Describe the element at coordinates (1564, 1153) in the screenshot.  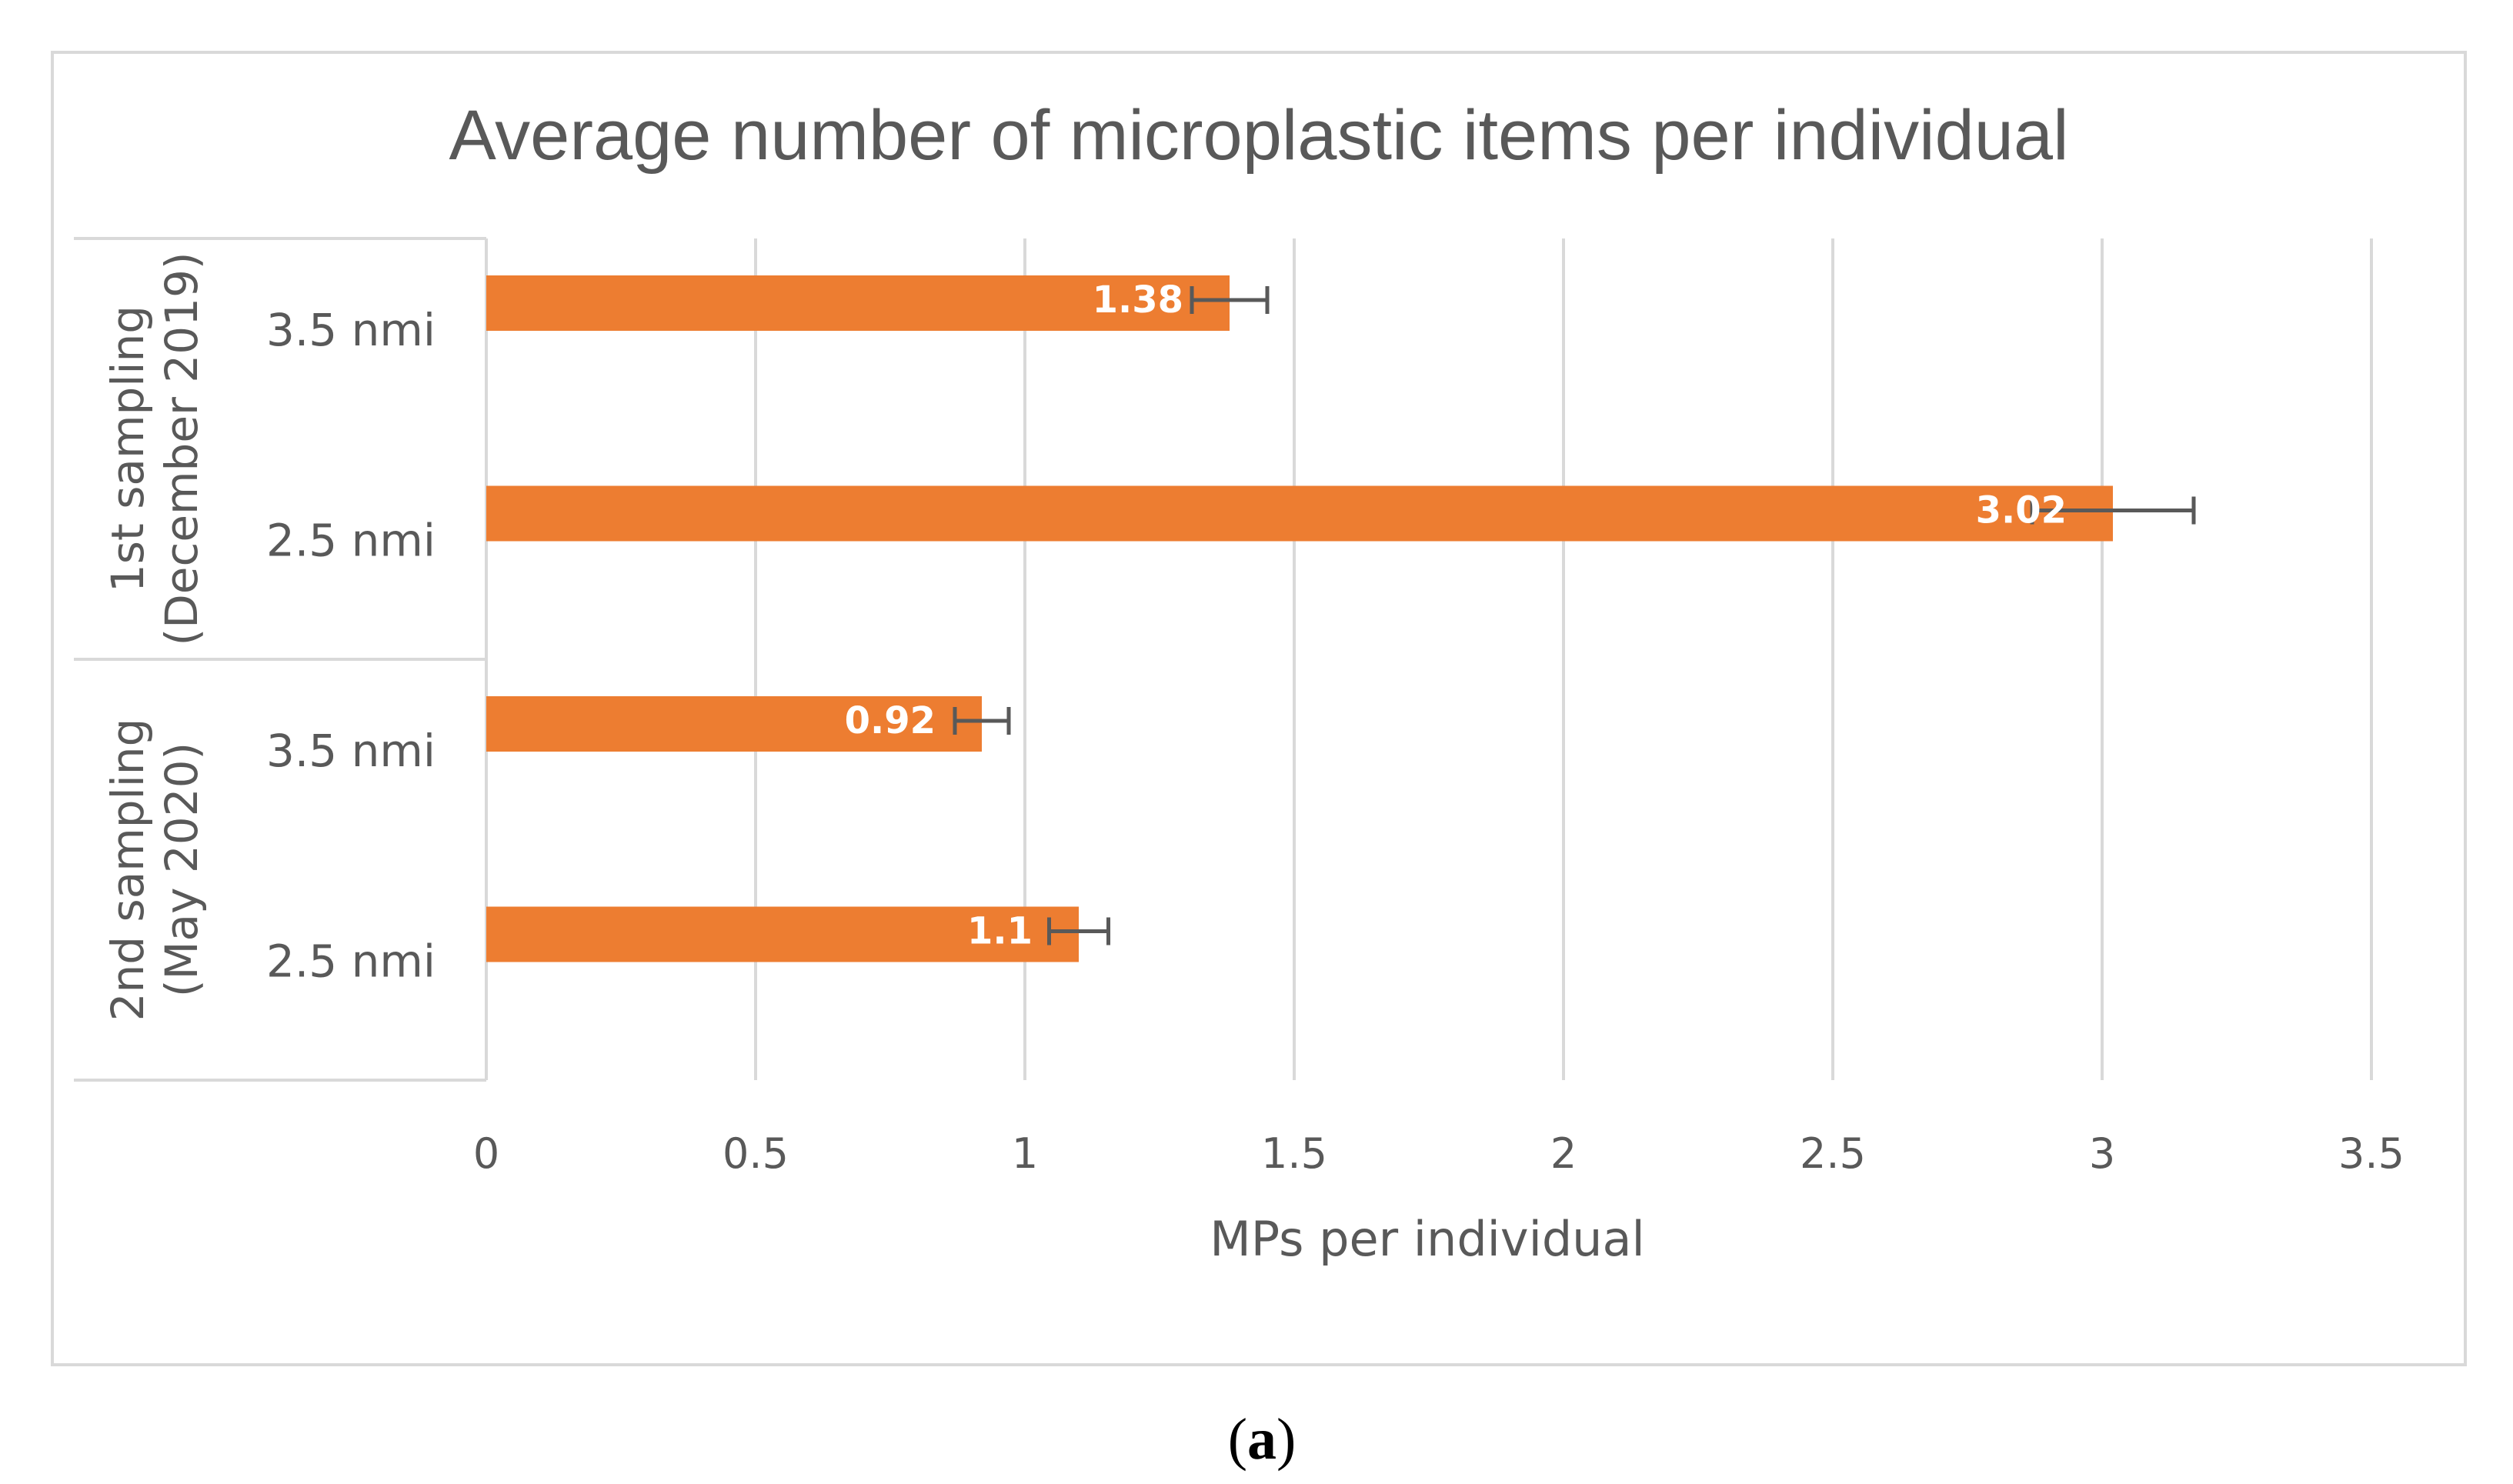
I see `x-tick-label: 2` at that location.